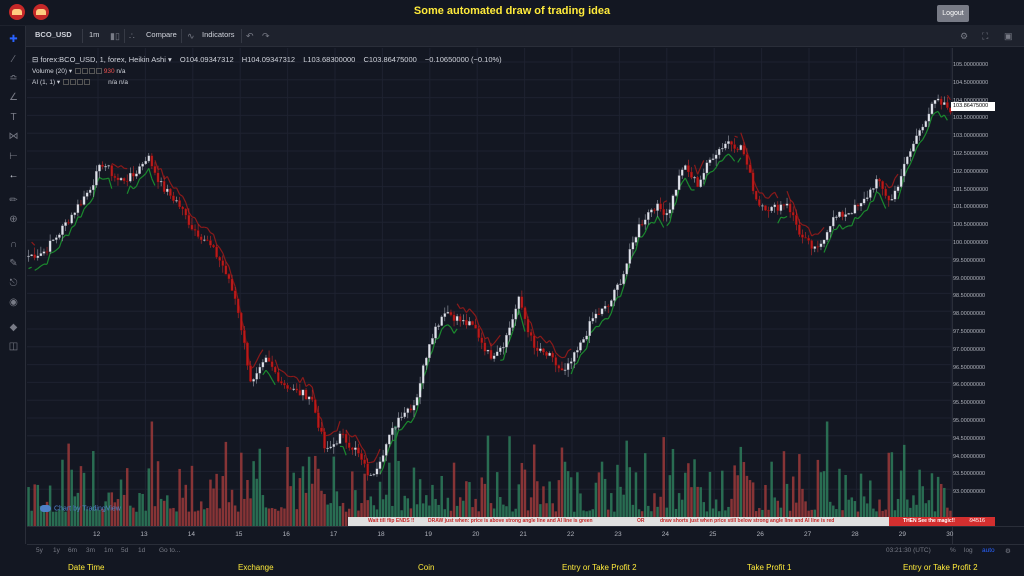 The height and width of the screenshot is (576, 1024). What do you see at coordinates (988, 550) in the screenshot?
I see `auto-toggle: auto` at bounding box center [988, 550].